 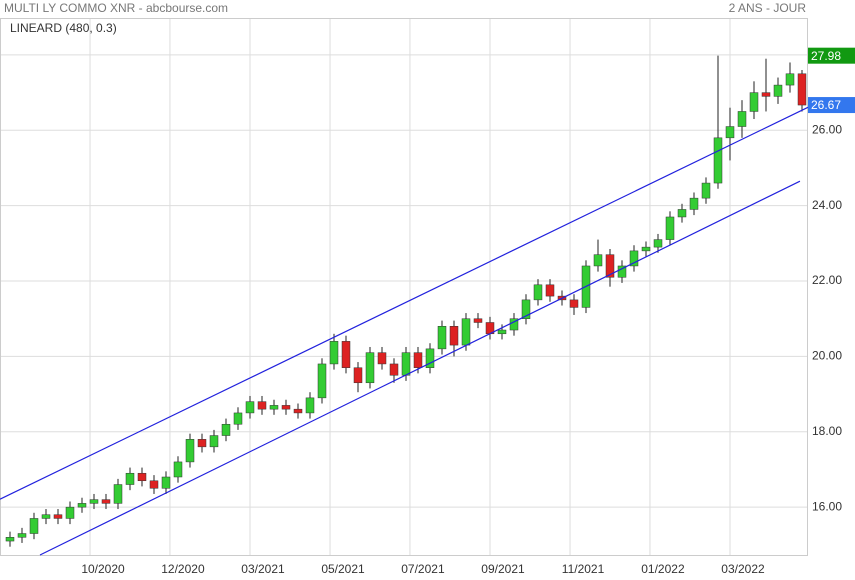 I want to click on y-tick-label: 20.00, so click(x=827, y=356).